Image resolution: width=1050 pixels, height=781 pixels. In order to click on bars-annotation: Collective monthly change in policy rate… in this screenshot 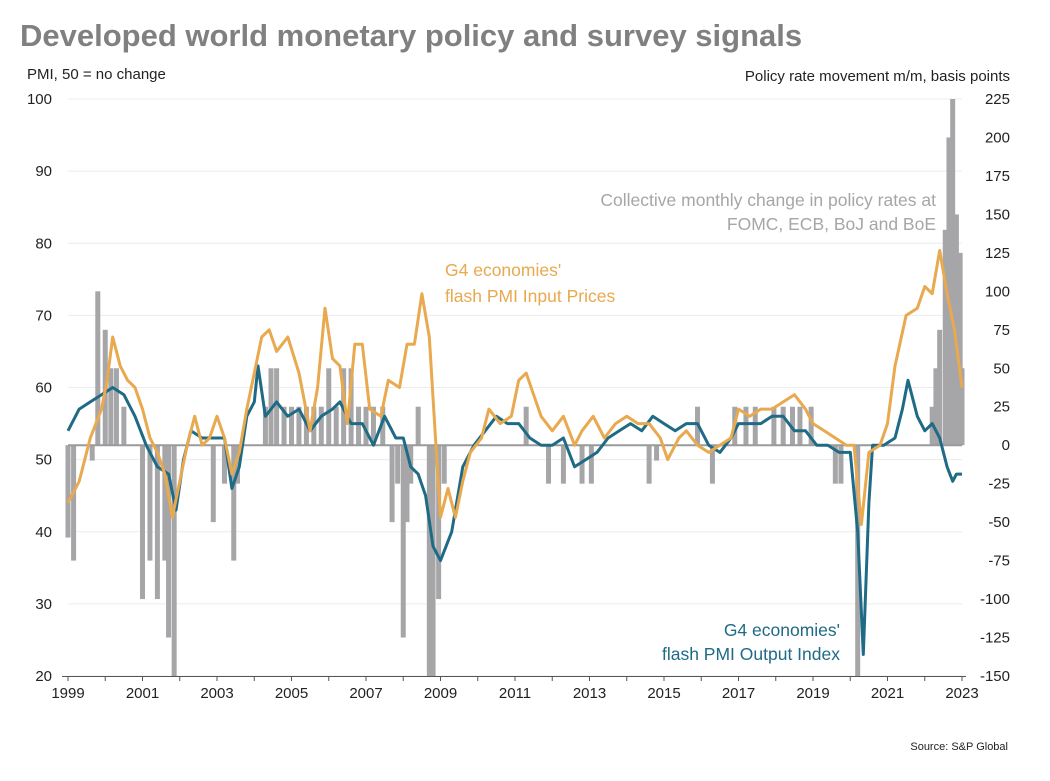, I will do `click(768, 212)`.